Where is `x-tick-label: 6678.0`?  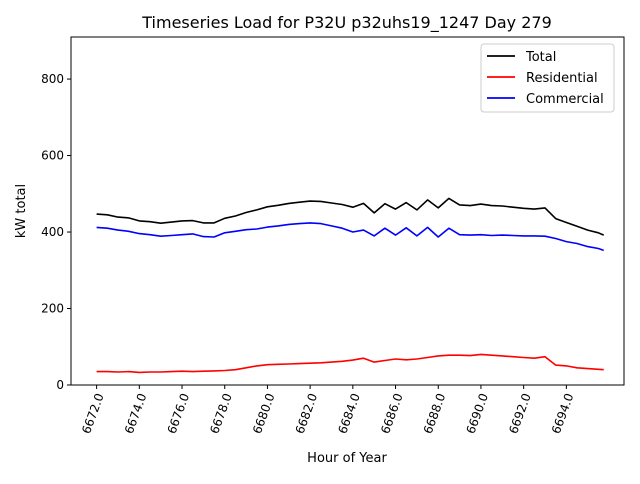
x-tick-label: 6678.0 is located at coordinates (221, 413).